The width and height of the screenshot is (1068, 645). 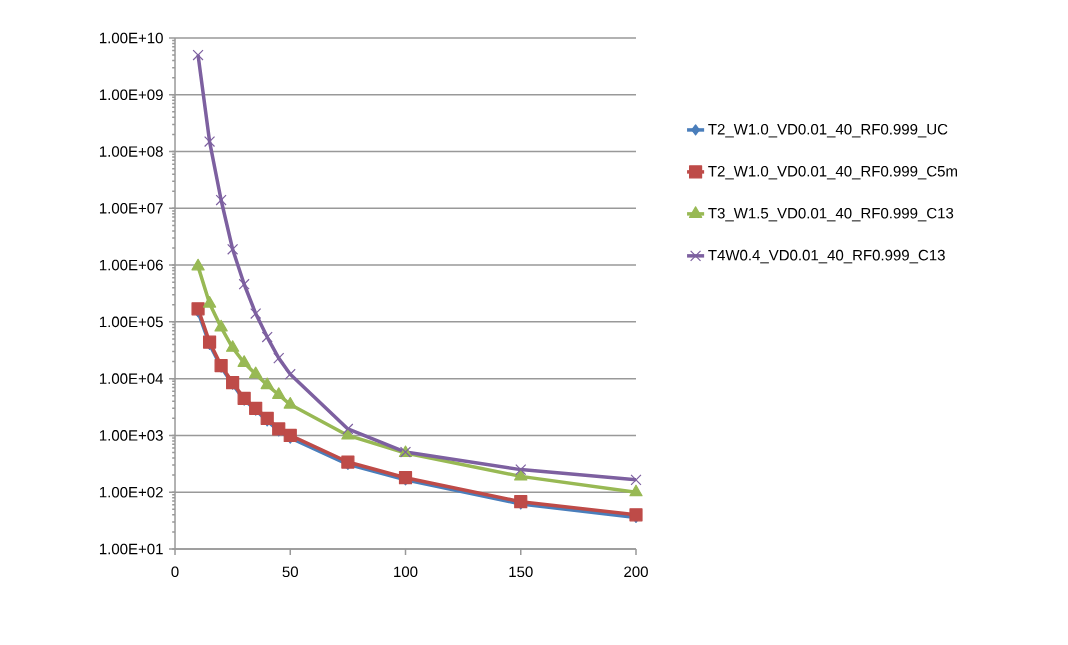 I want to click on y-tick-label: 1.00E+01, so click(x=131, y=549).